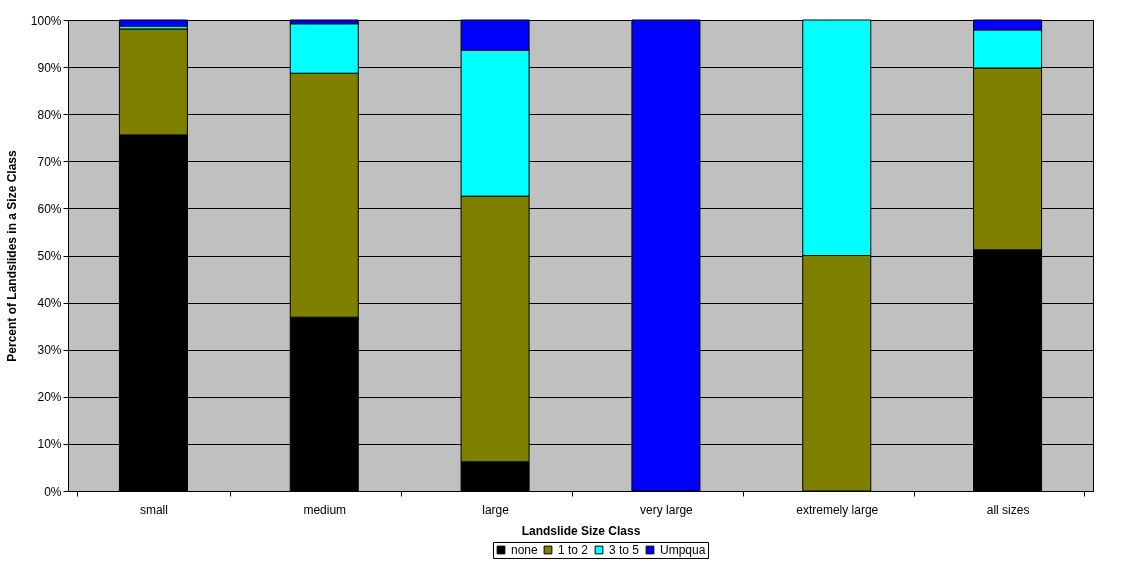  What do you see at coordinates (11, 255) in the screenshot?
I see `y-axis-title: Percent of Landslides in a Size Class` at bounding box center [11, 255].